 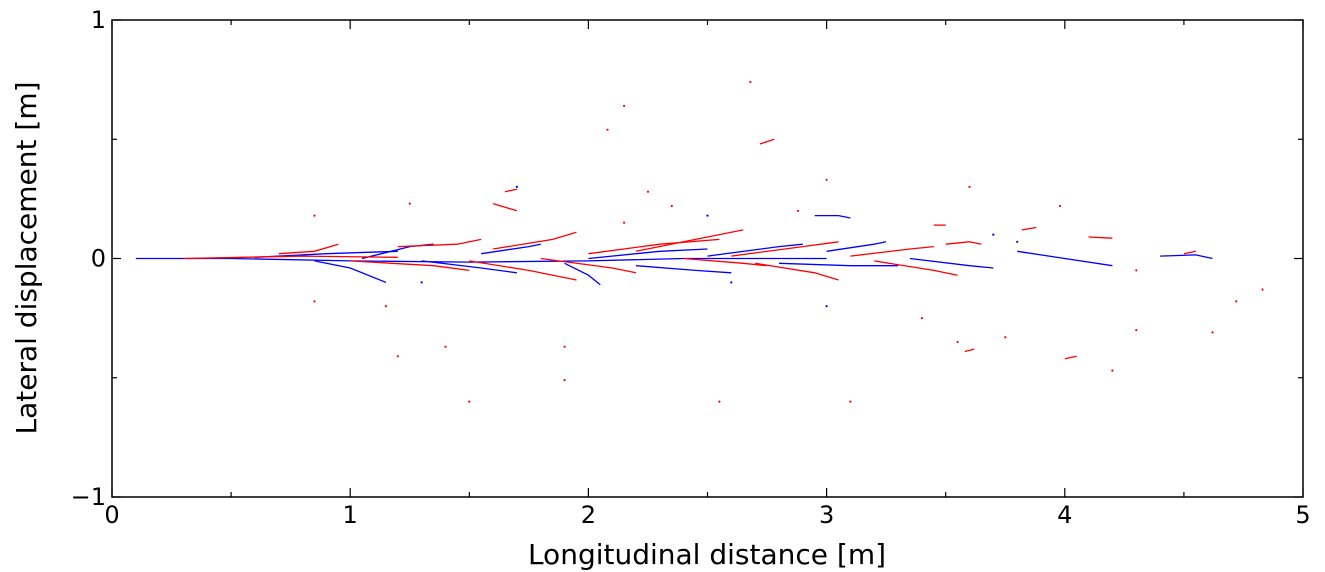 I want to click on x-tick-label-1: 1, so click(x=350, y=515).